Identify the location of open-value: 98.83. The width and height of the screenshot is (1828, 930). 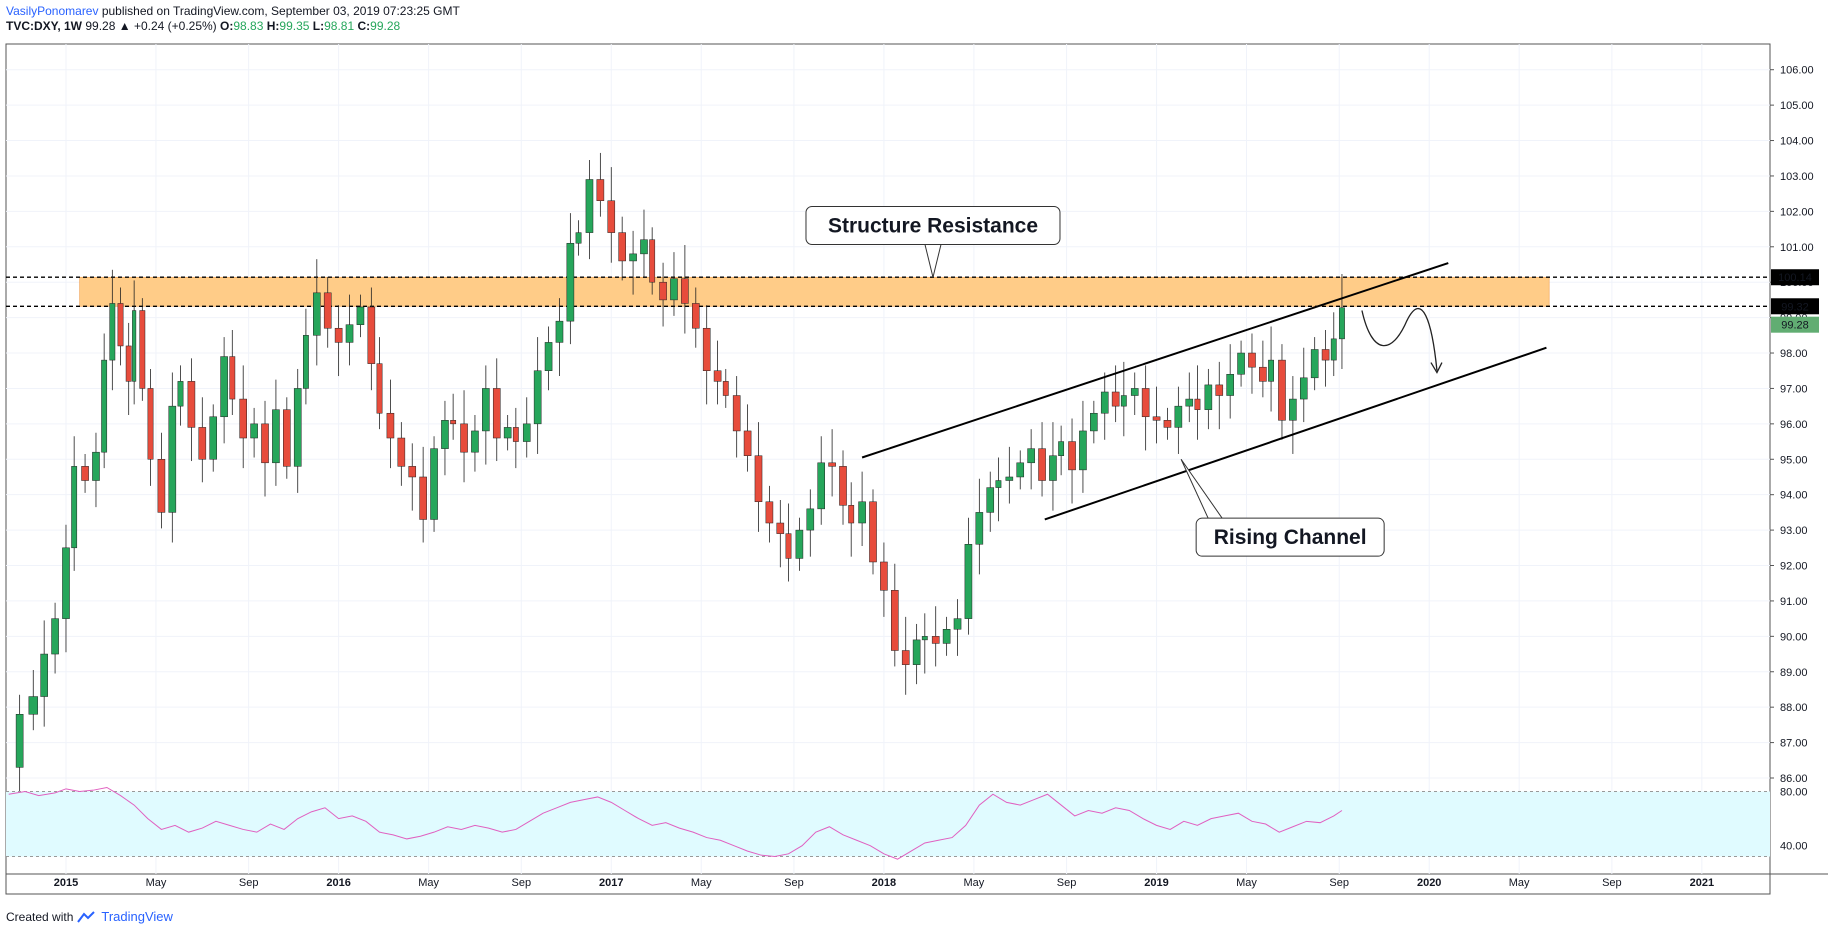
(248, 26).